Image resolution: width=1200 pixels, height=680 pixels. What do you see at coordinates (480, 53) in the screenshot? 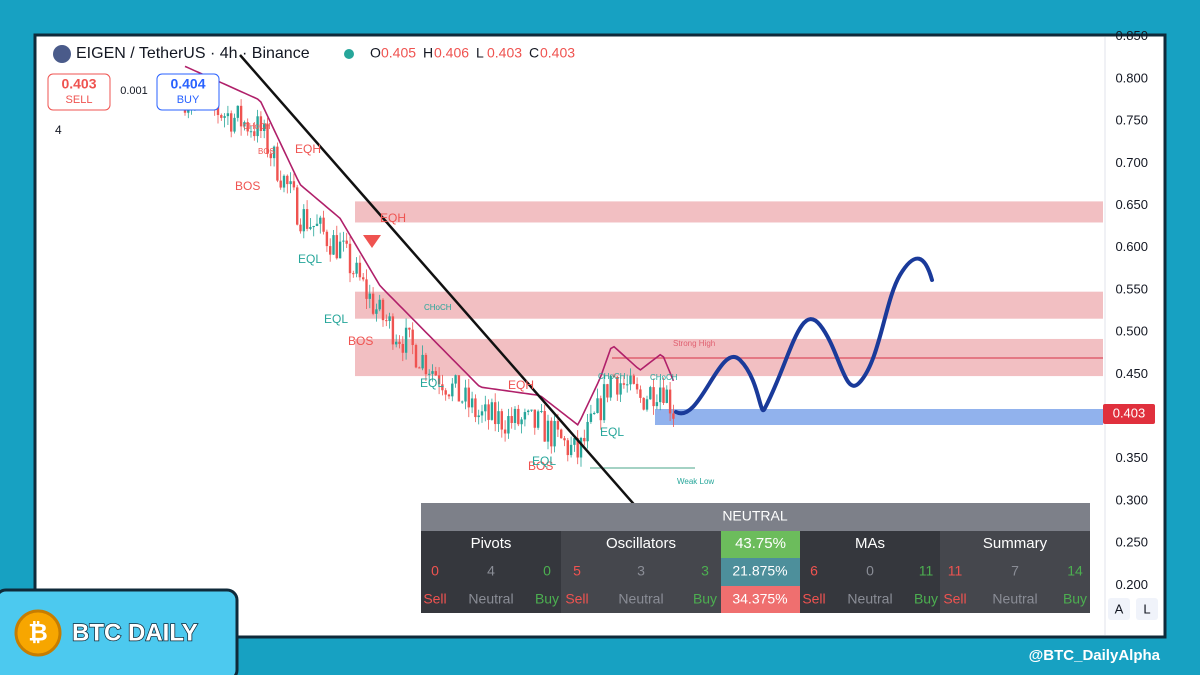
I see `ohlc-key: L` at bounding box center [480, 53].